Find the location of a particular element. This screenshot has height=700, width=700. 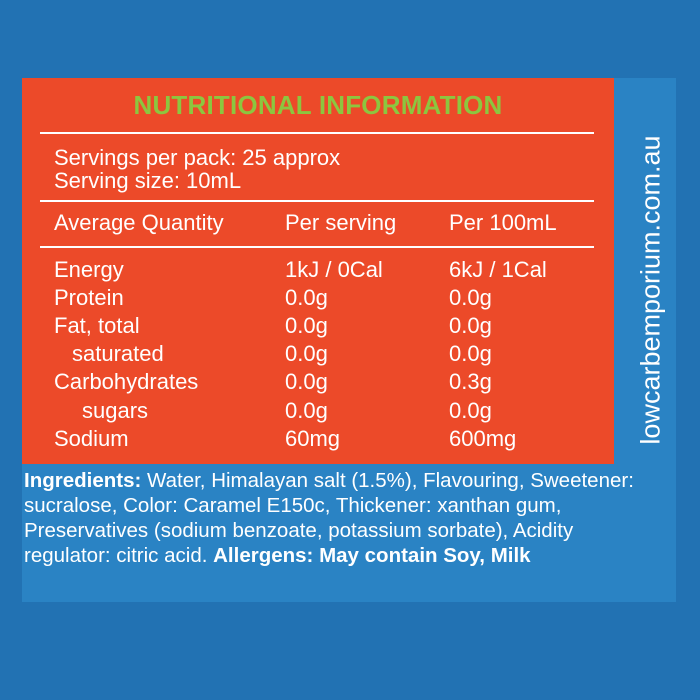

panel-title: NUTRITIONAL INFORMATION is located at coordinates (318, 105).